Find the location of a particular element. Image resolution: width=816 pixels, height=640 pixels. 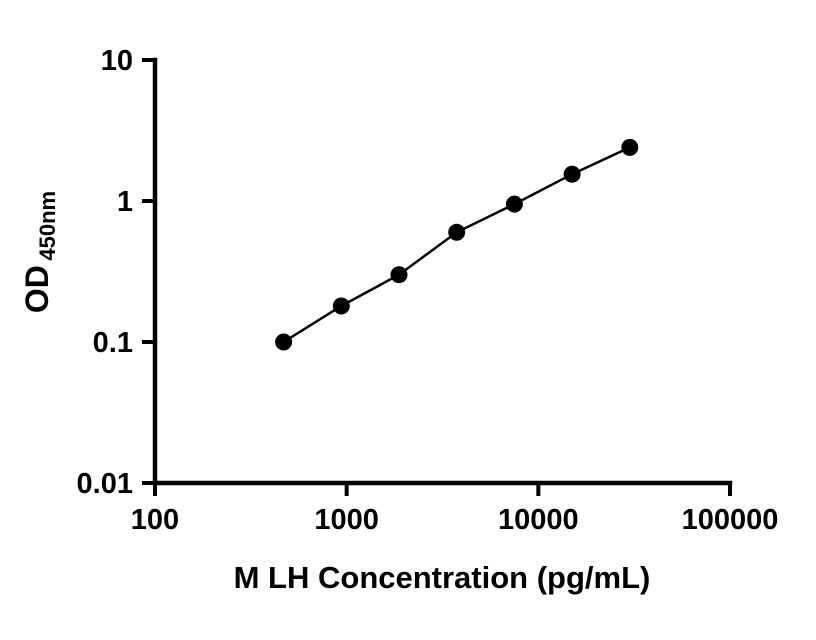

y-axis-title: OD 450nm is located at coordinates (39, 252).